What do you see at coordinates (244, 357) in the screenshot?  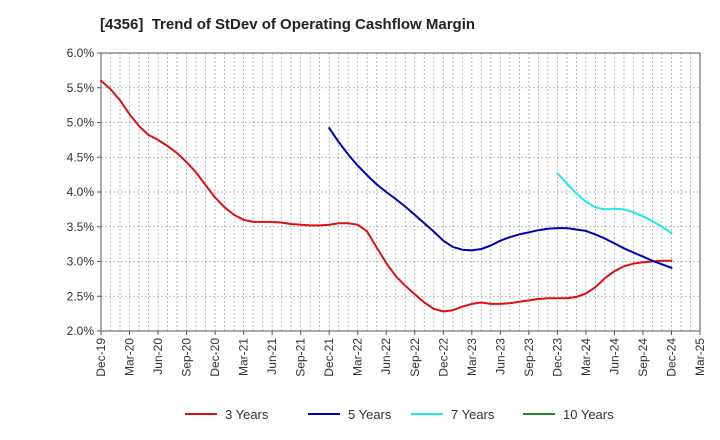 I see `x-tick-label: Mar-21` at bounding box center [244, 357].